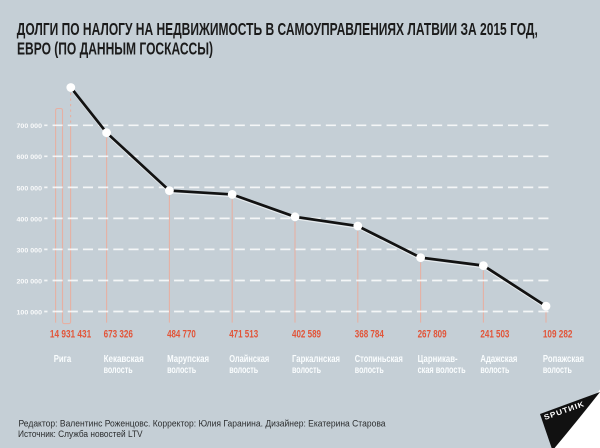  I want to click on svg-text: ская волость, so click(442, 370).